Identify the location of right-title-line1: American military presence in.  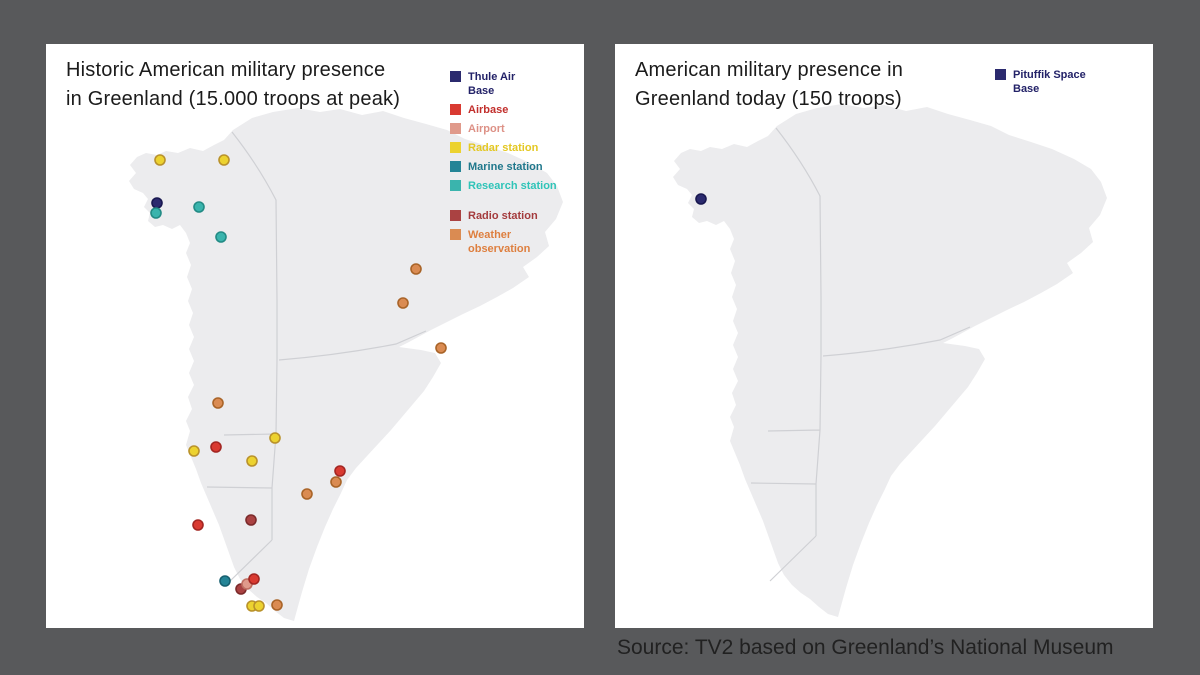
(769, 70).